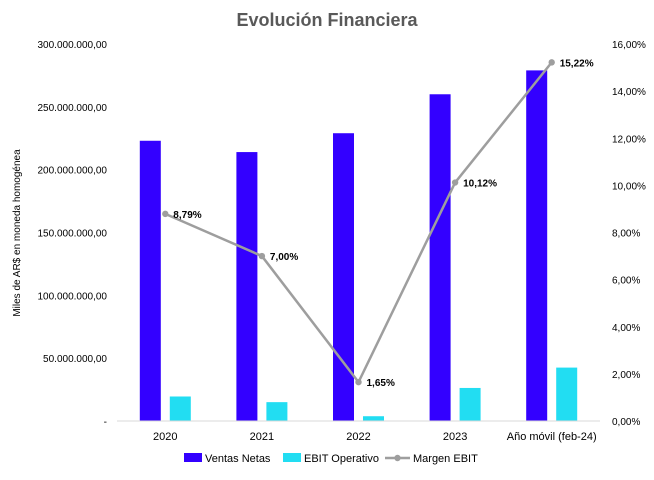 The image size is (654, 480). I want to click on x-category-label: 2021, so click(262, 437).